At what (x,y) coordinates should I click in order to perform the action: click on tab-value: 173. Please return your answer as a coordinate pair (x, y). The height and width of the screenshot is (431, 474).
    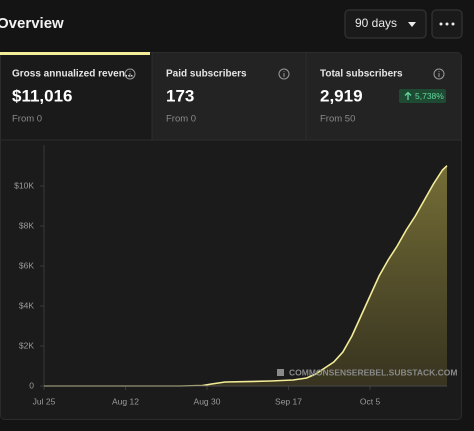
    Looking at the image, I should click on (180, 95).